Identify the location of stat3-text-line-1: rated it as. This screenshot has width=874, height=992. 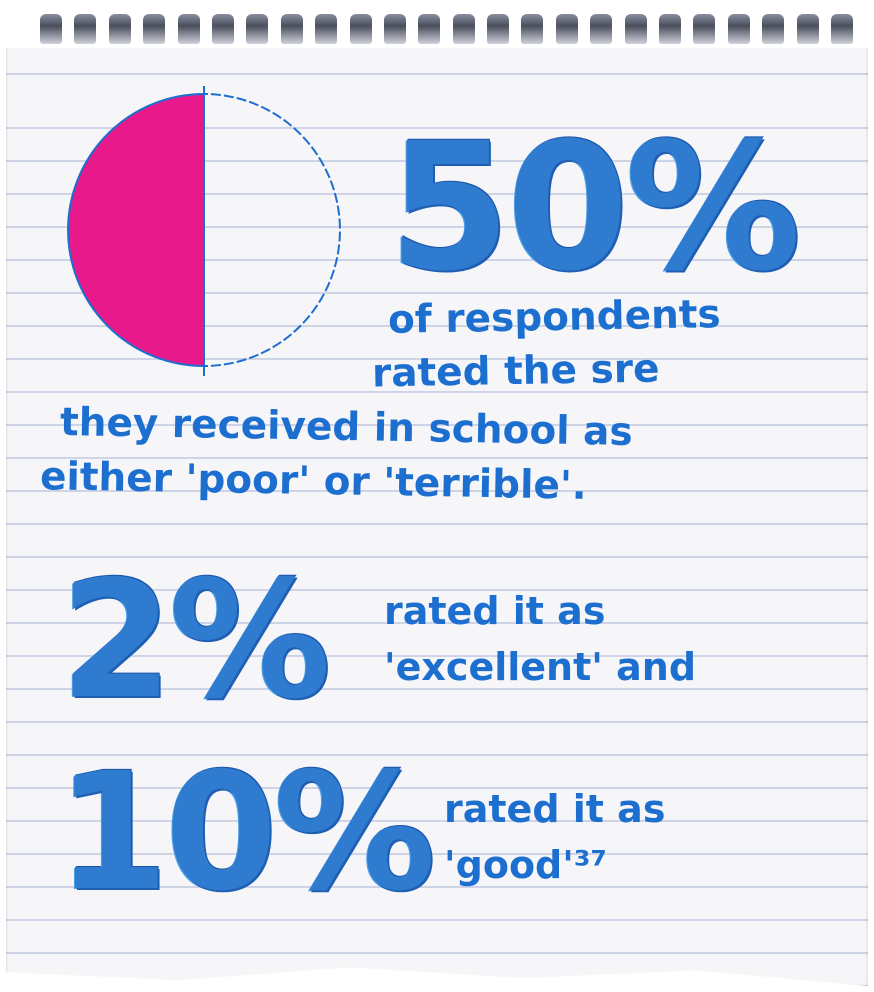
(555, 809).